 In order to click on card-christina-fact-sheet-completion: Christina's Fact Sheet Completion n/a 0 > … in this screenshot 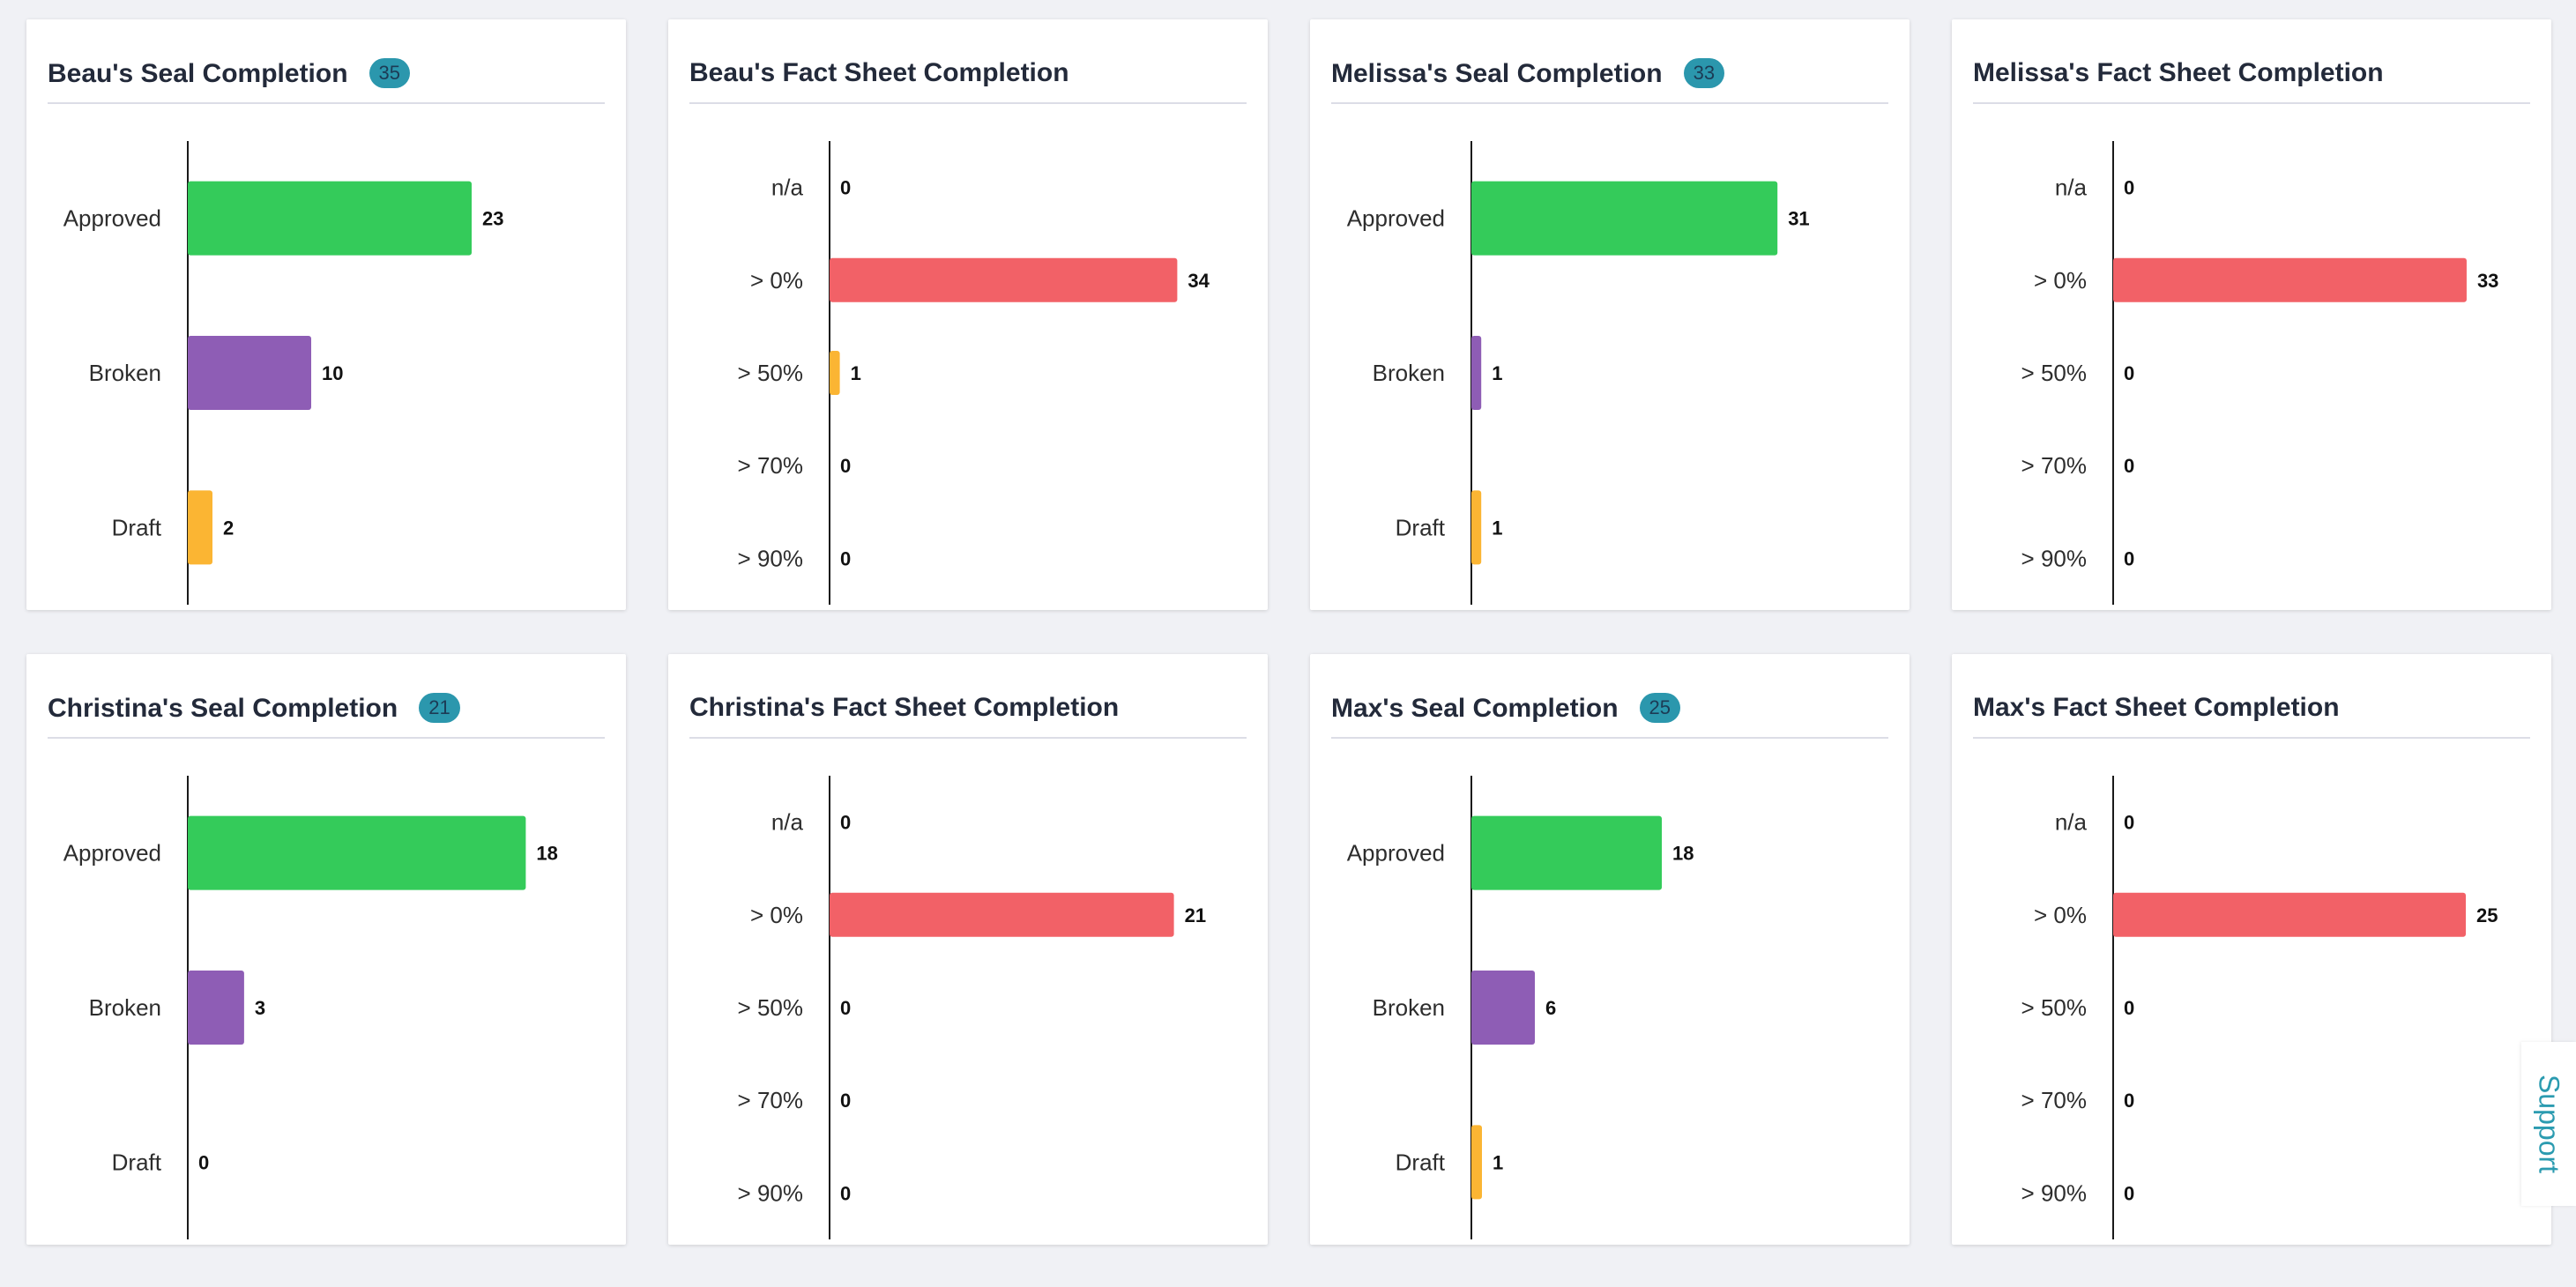, I will do `click(968, 949)`.